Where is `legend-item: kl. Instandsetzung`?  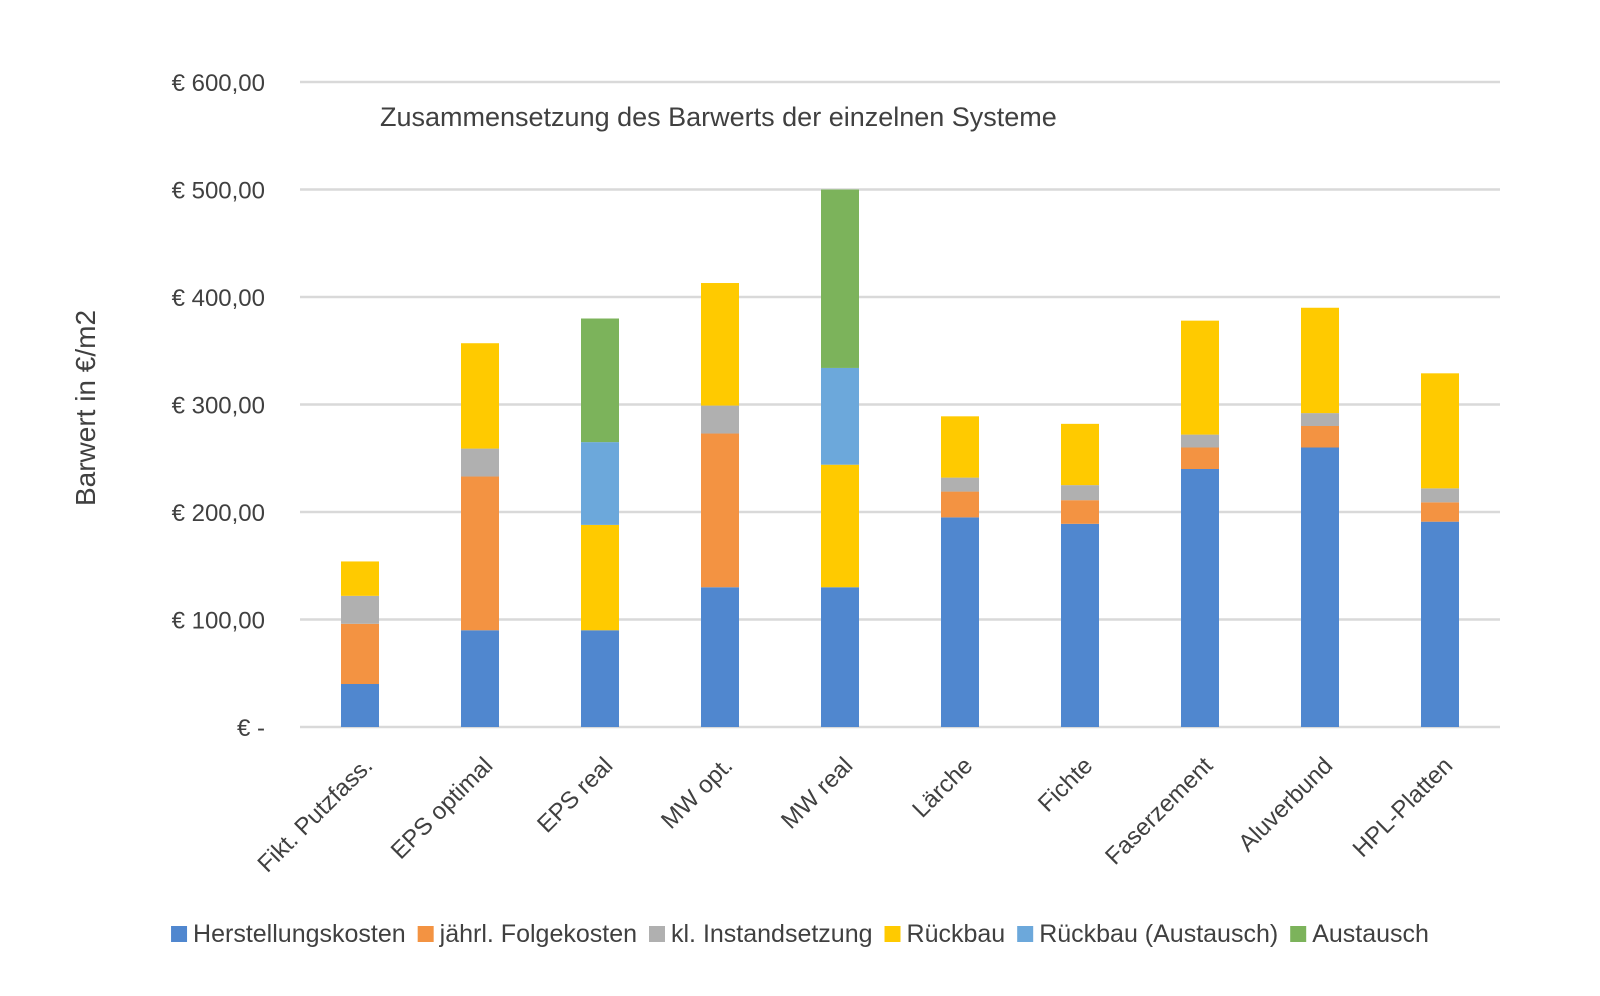 legend-item: kl. Instandsetzung is located at coordinates (761, 934).